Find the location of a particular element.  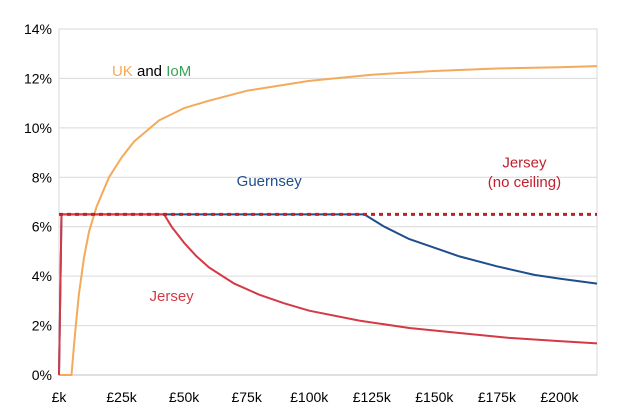

annotation-part: Guernsey is located at coordinates (270, 181).